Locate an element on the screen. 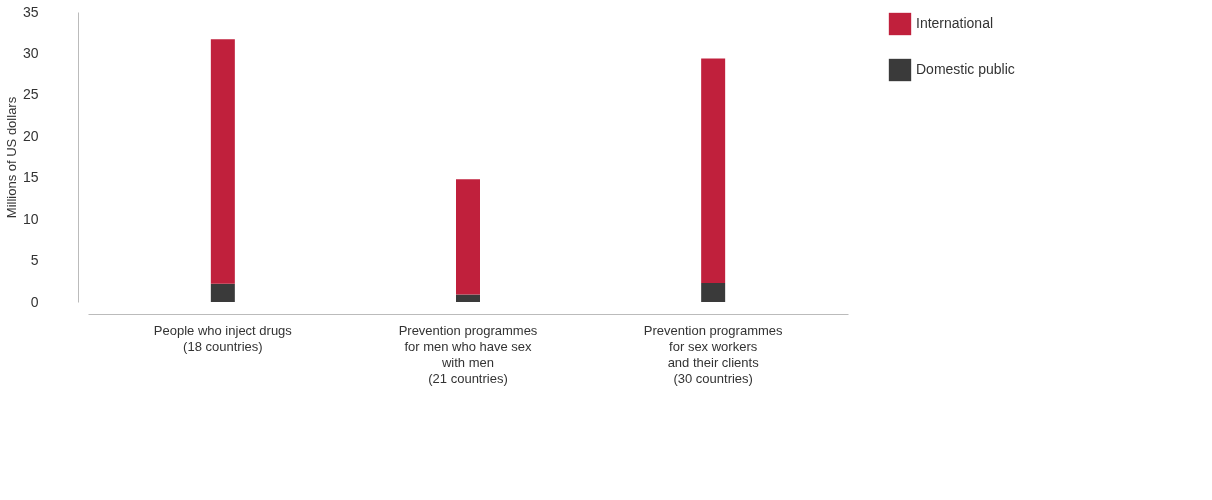  y-axis-title: Millions of US dollars is located at coordinates (11, 157).